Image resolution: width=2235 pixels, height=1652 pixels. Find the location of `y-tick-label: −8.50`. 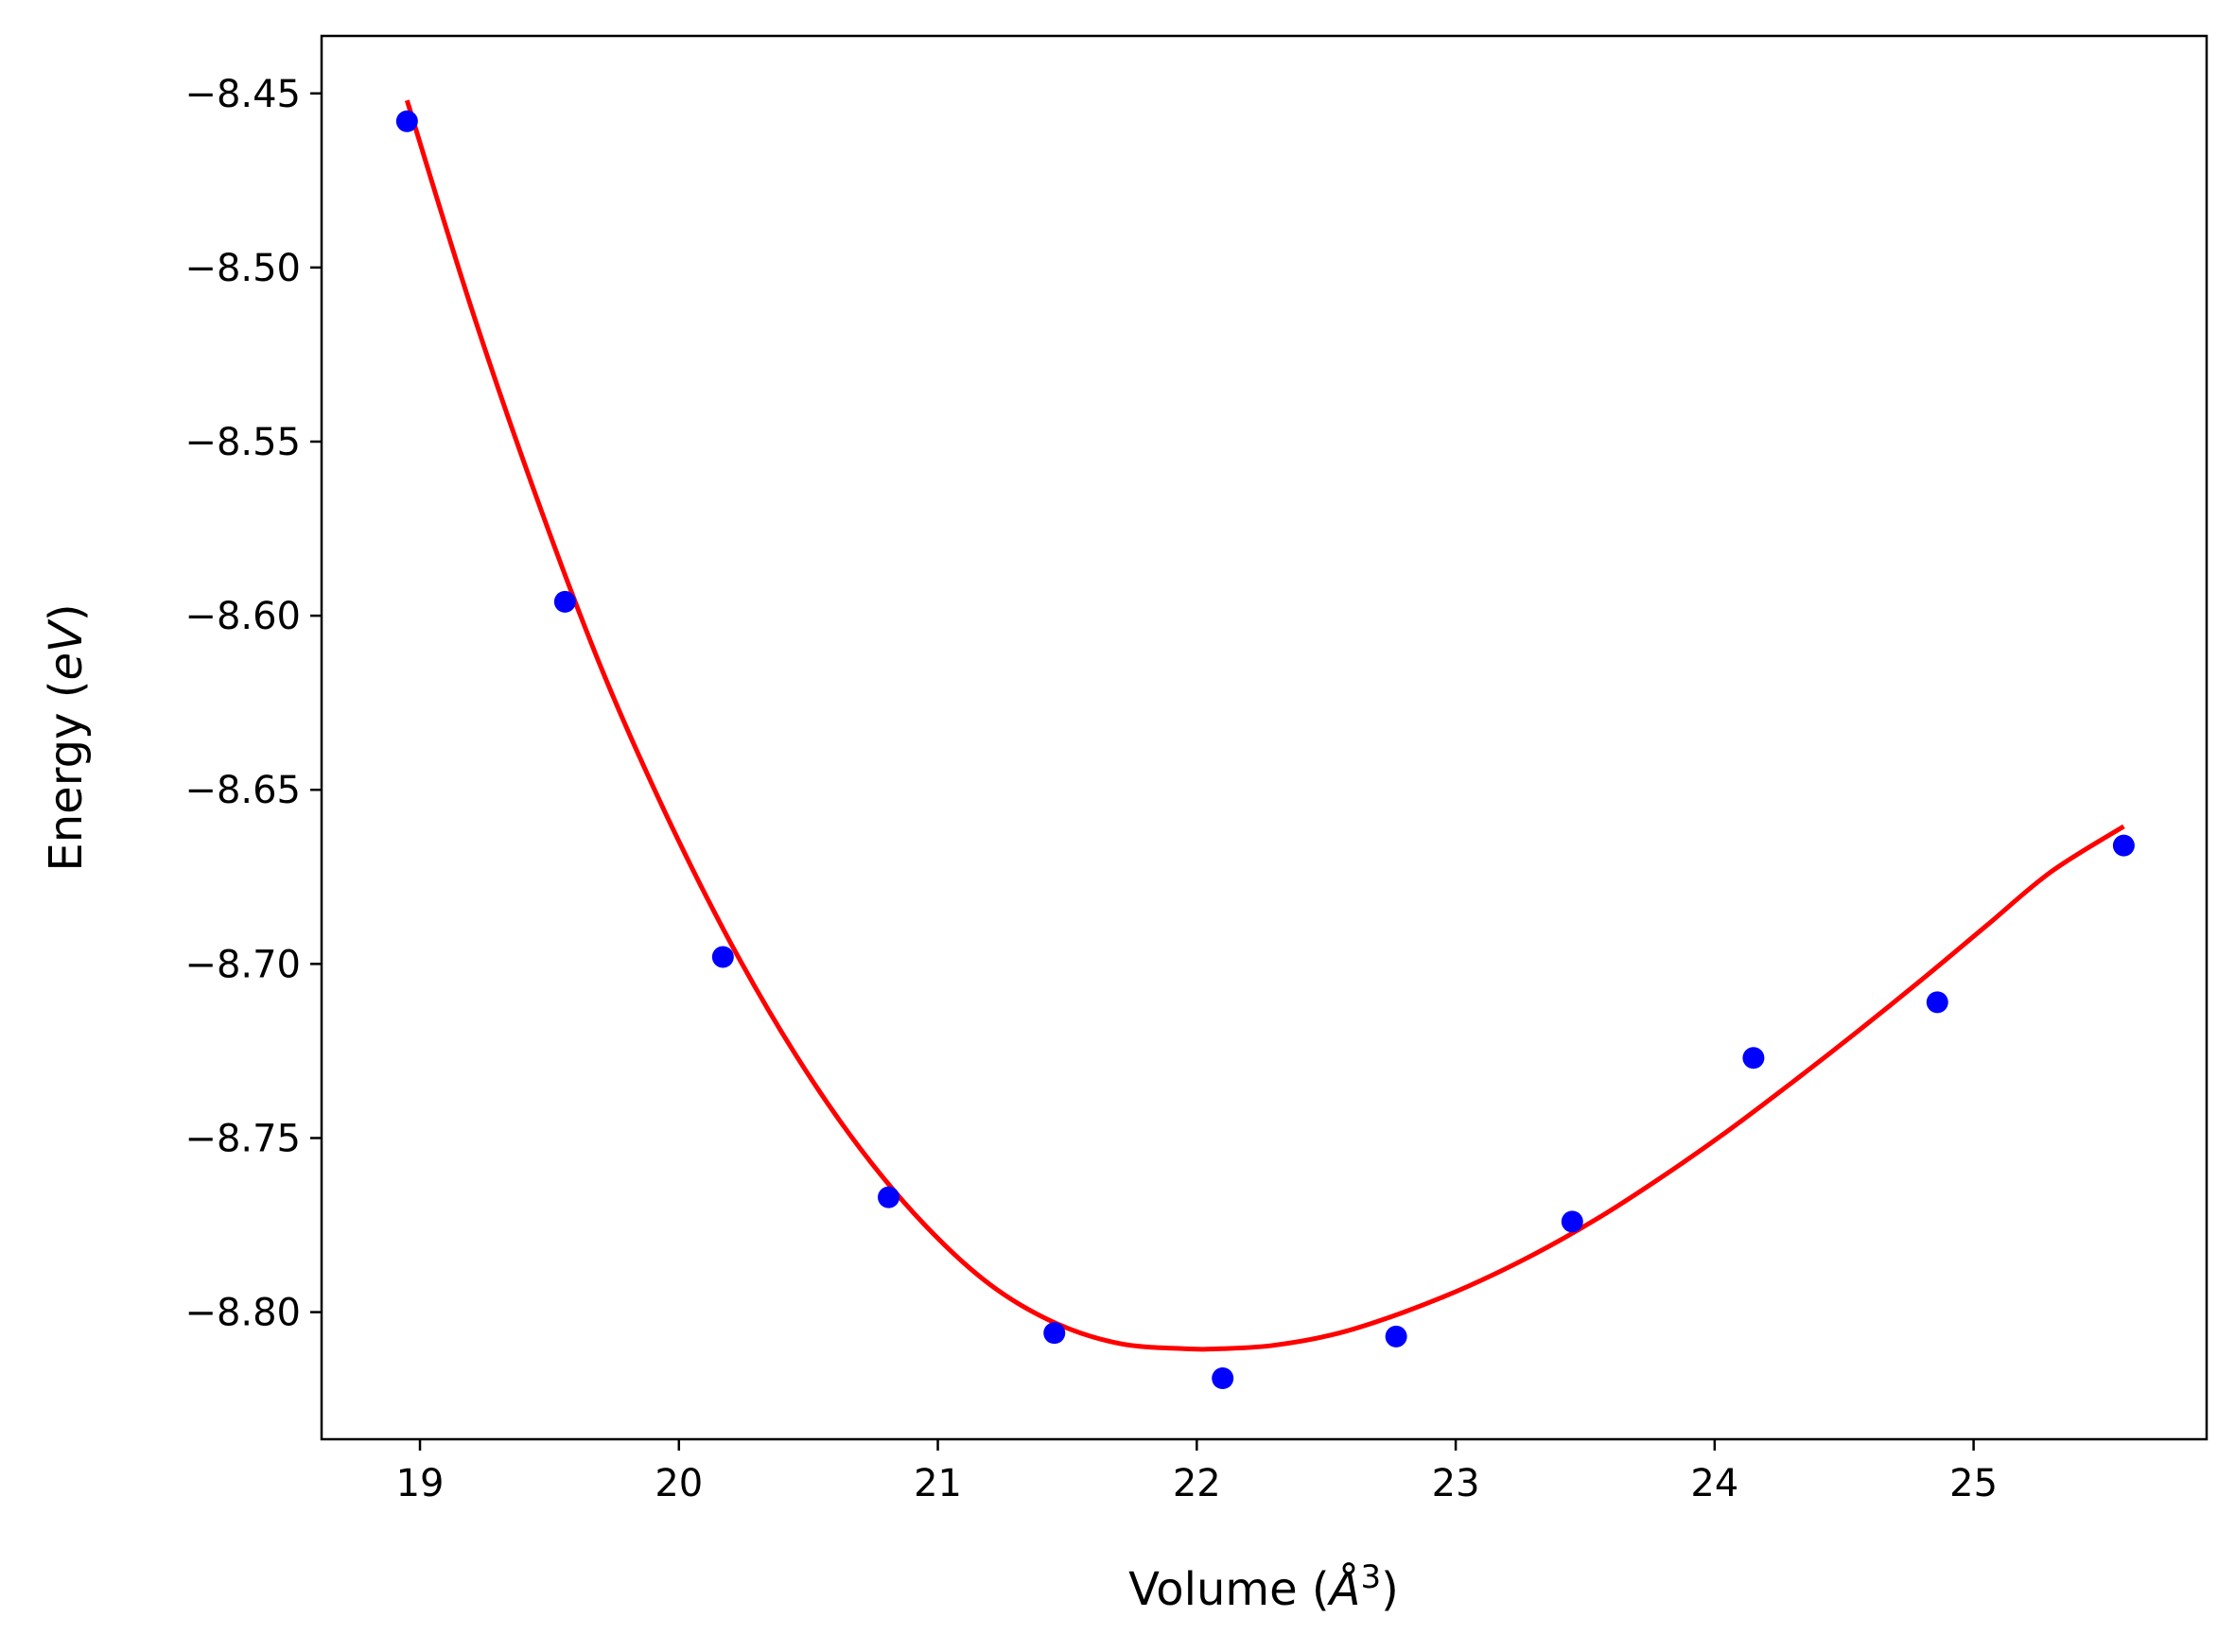

y-tick-label: −8.50 is located at coordinates (242, 269).